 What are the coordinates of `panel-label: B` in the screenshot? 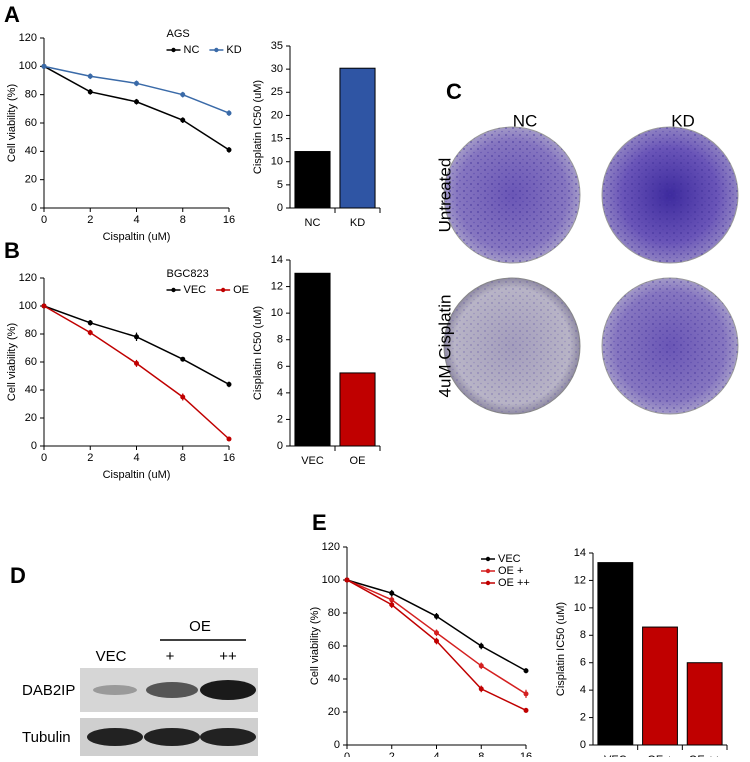 It's located at (12, 250).